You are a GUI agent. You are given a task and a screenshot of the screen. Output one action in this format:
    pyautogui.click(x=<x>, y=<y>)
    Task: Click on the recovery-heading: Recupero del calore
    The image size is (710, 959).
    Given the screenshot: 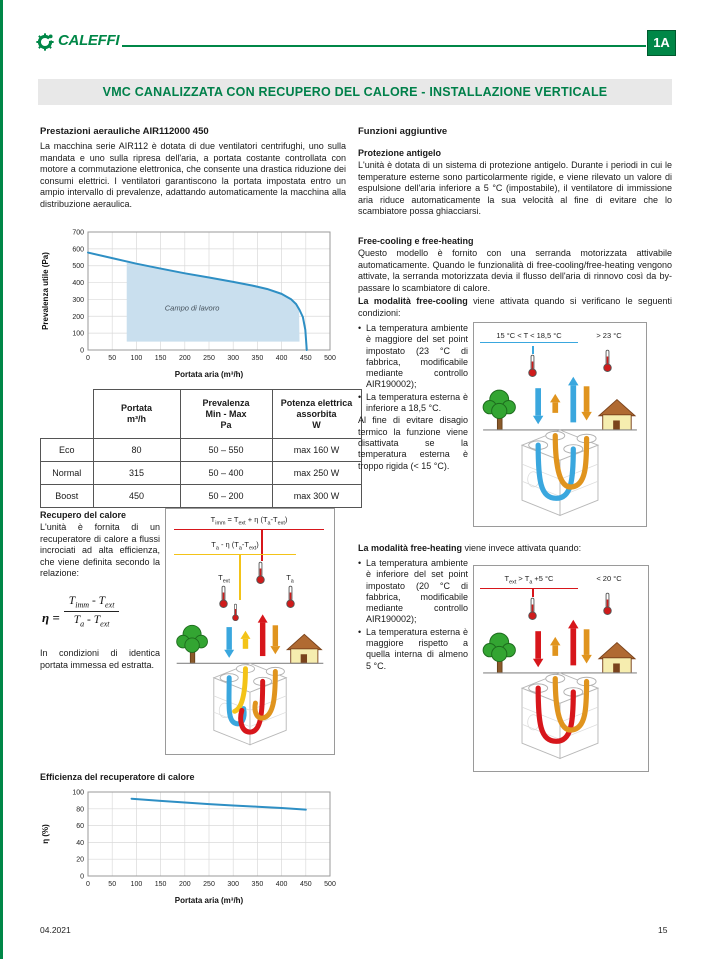 What is the action you would take?
    pyautogui.click(x=83, y=515)
    